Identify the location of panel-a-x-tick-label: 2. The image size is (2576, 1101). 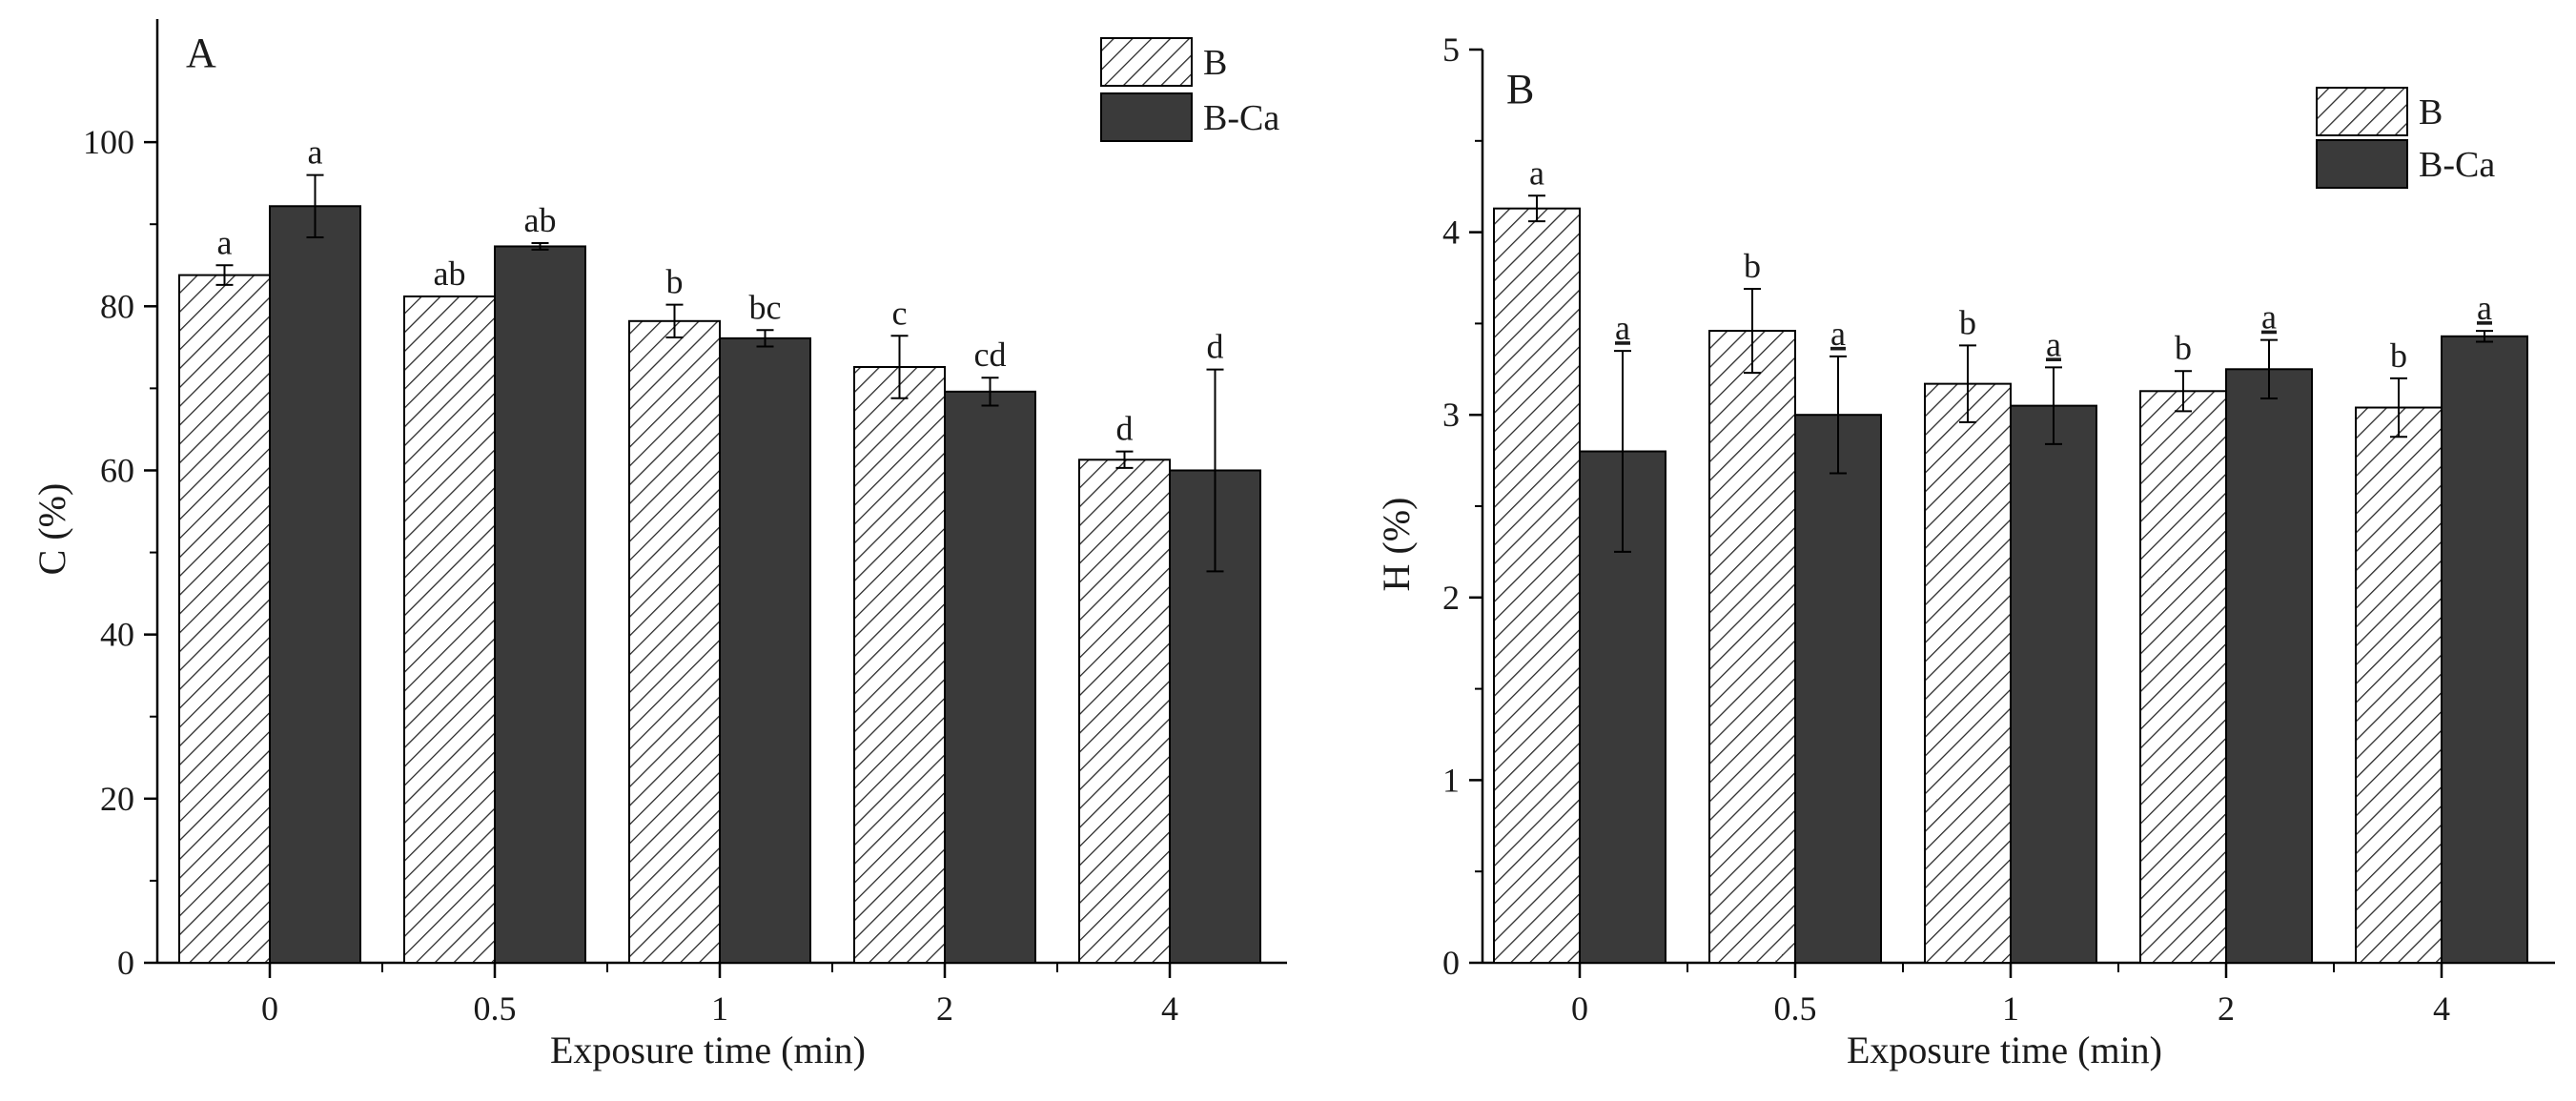
(944, 1008).